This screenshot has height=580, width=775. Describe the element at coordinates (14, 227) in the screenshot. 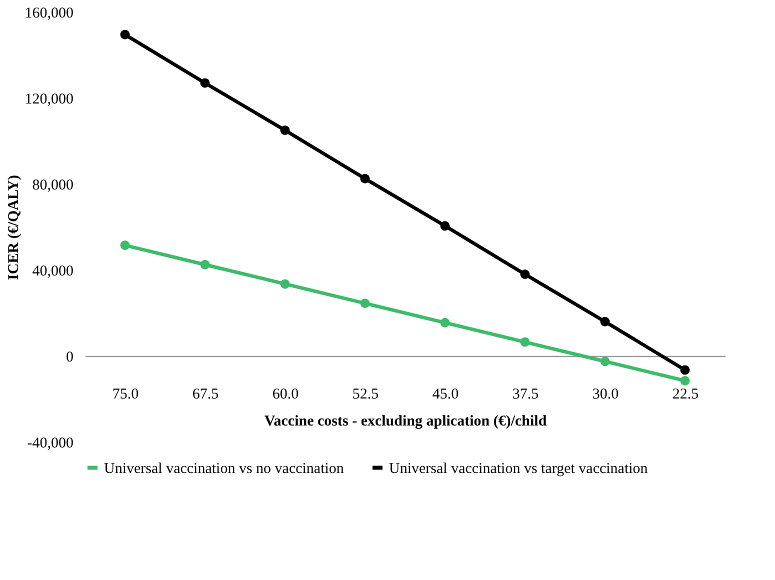

I see `y-axis-title: ICER (€/QALY)` at that location.